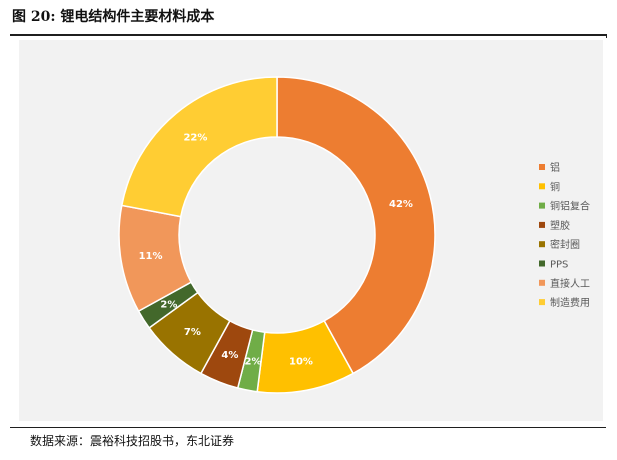  Describe the element at coordinates (195, 137) in the screenshot. I see `slice-value-label: 22%` at that location.